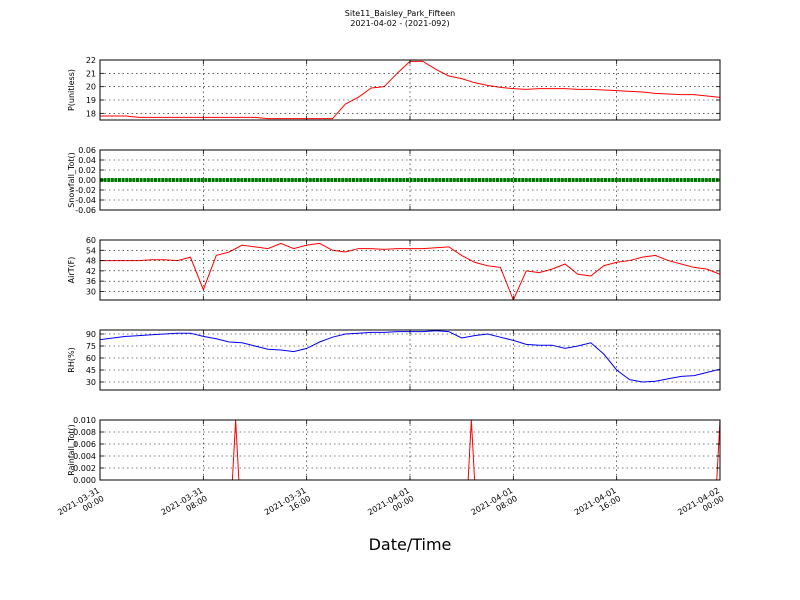  Describe the element at coordinates (410, 544) in the screenshot. I see `x-axis-label: Date/Time` at that location.